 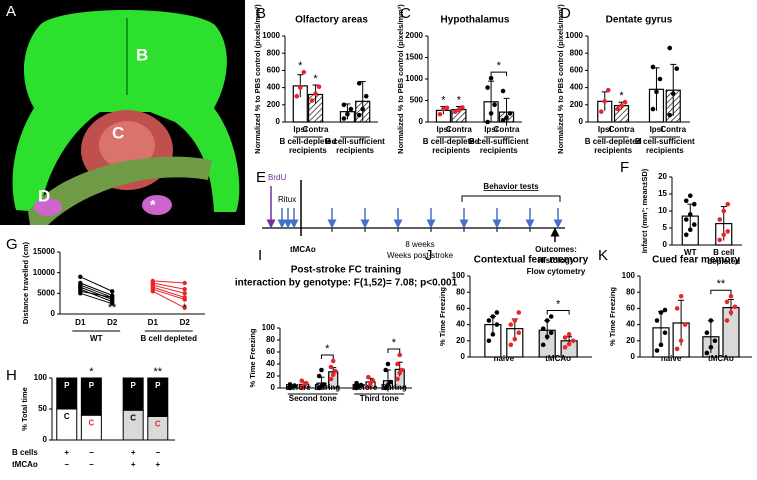 What do you see at coordinates (633, 356) in the screenshot?
I see `y-tick-label: 0` at bounding box center [633, 356].